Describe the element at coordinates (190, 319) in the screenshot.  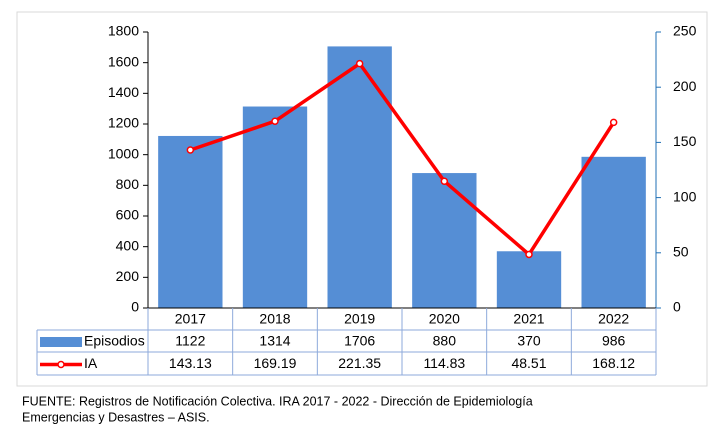
I see `x-tick-label: 2017` at that location.